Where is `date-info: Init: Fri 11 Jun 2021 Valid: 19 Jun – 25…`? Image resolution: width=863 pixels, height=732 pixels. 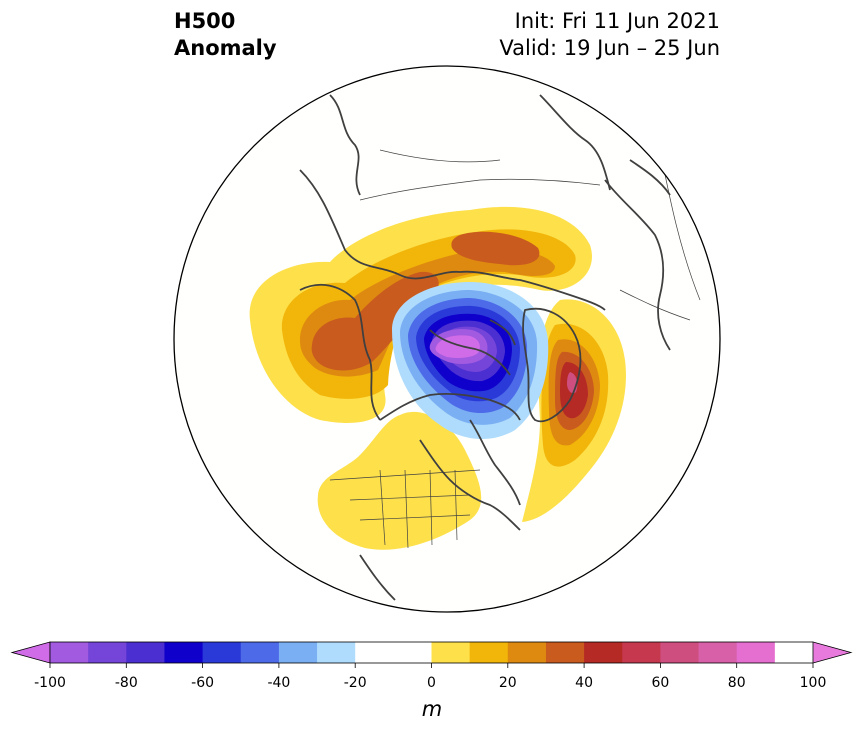
date-info: Init: Fri 11 Jun 2021 Valid: 19 Jun – 25… is located at coordinates (609, 35).